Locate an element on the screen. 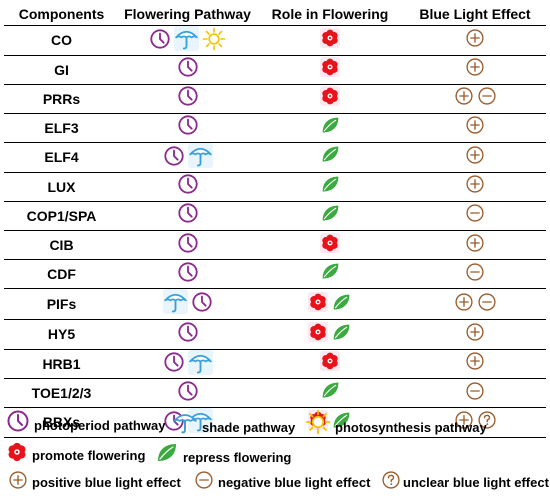 This screenshot has height=501, width=550. legend-shade: shade pathway is located at coordinates (233, 422).